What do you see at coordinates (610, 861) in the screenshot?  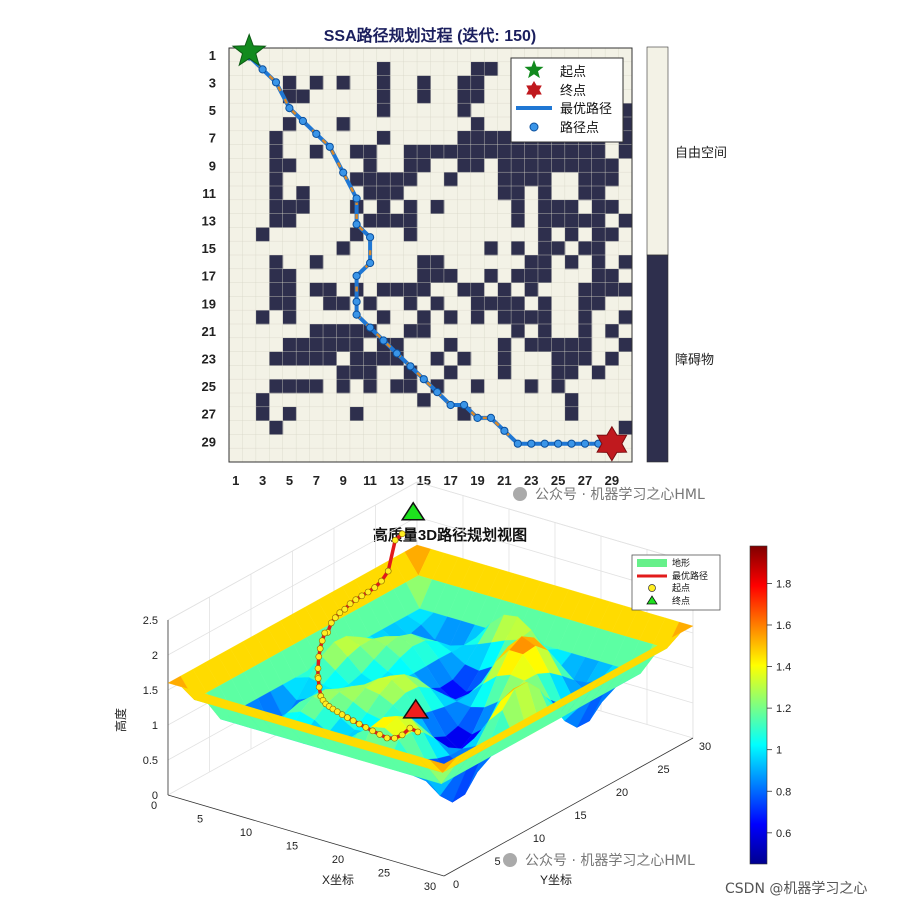 I see `watermark-bottom: 公众号 · 机器学习之心HML` at bounding box center [610, 861].